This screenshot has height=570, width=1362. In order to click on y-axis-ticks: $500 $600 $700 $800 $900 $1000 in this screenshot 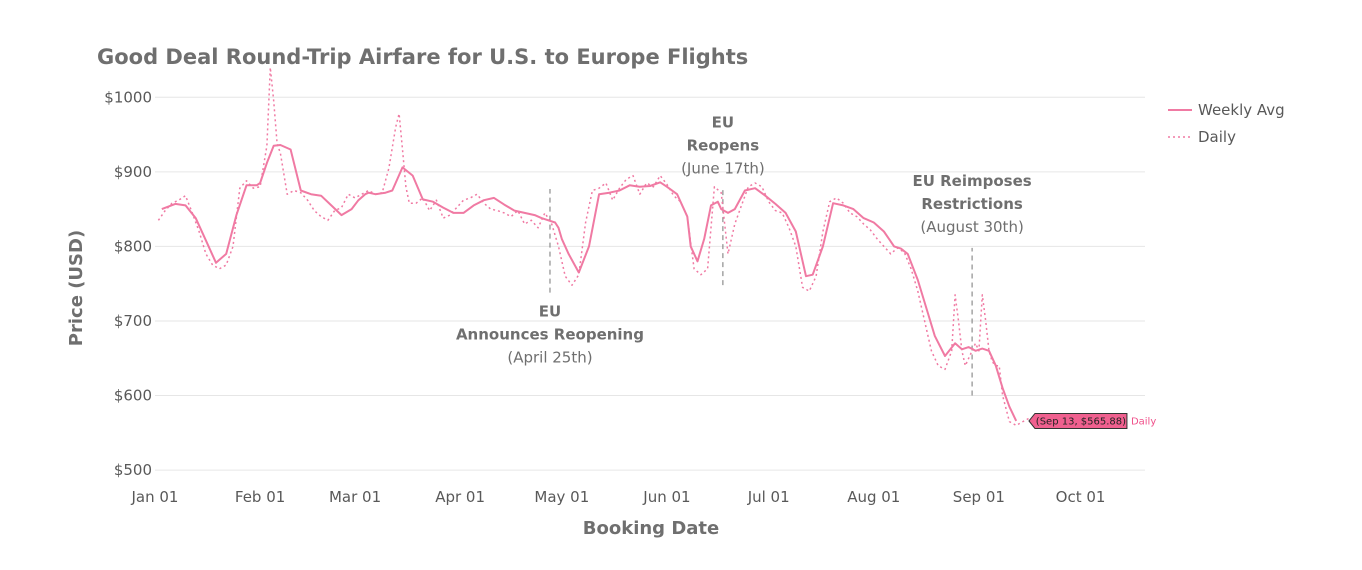, I will do `click(128, 283)`.